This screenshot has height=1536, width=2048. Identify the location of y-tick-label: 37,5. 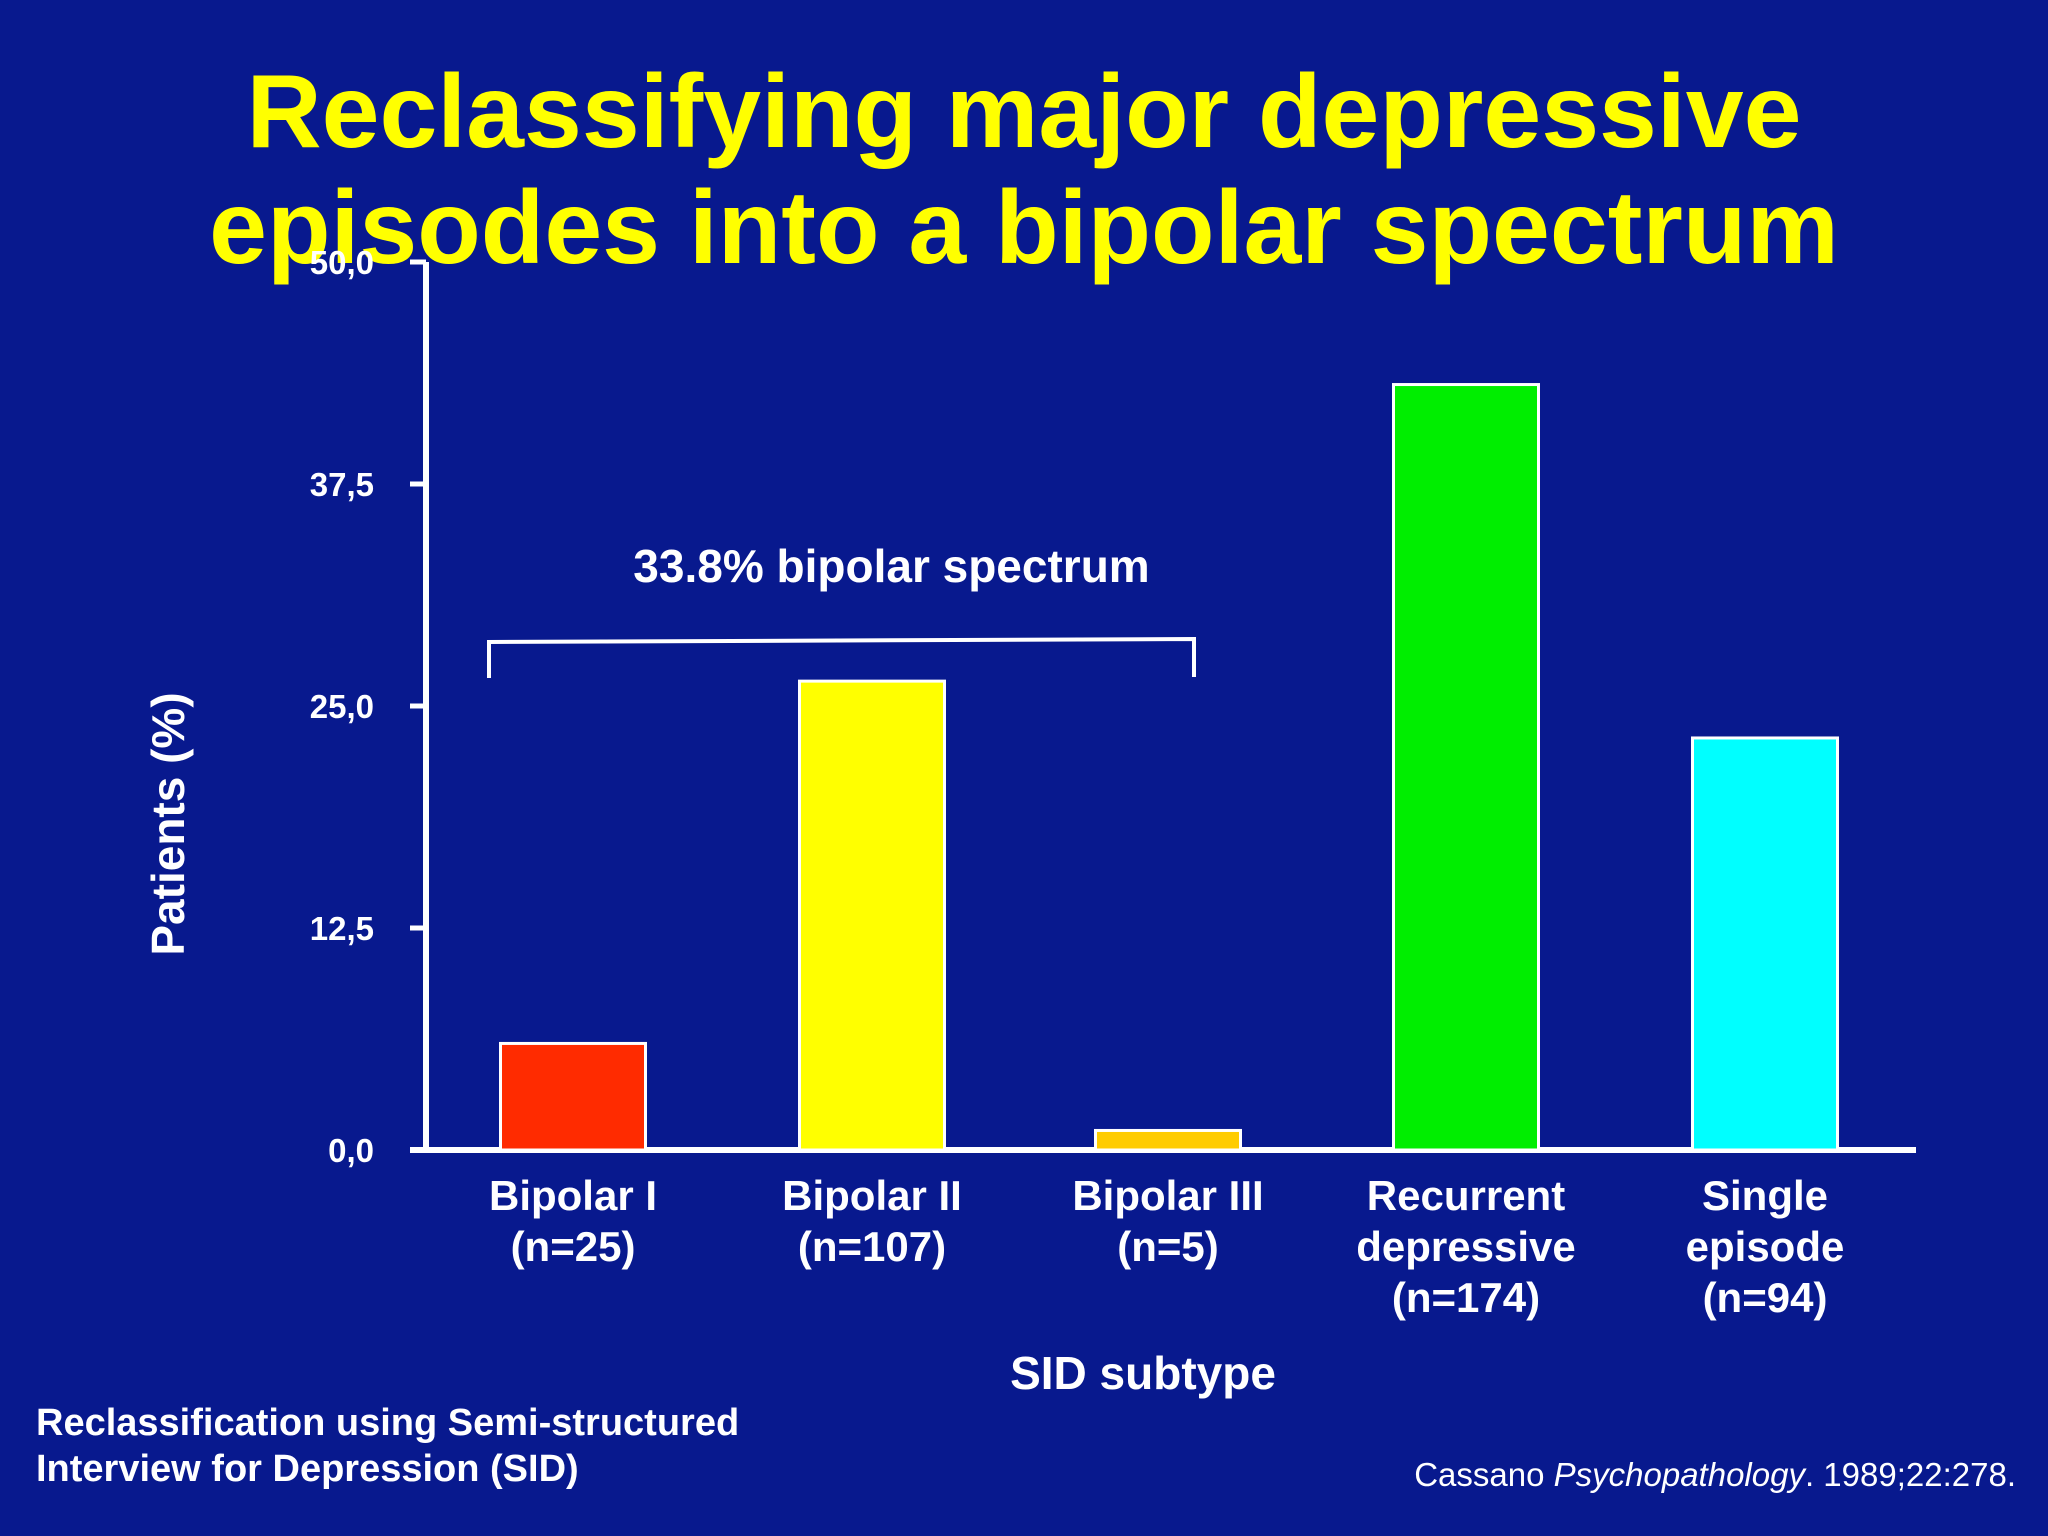
(342, 484).